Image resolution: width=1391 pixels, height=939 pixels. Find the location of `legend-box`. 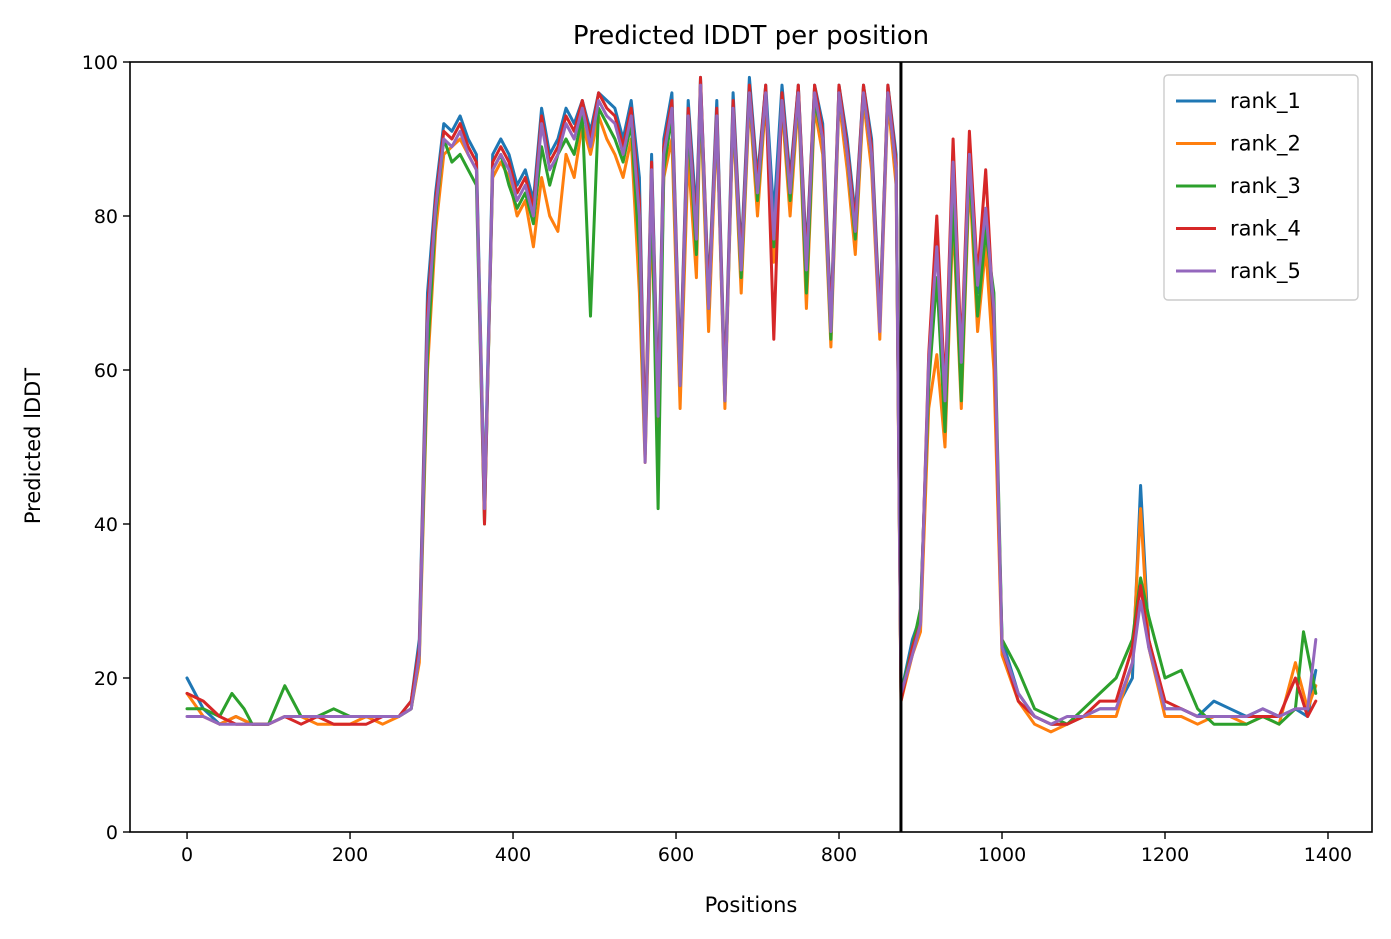

legend-box is located at coordinates (1261, 187).